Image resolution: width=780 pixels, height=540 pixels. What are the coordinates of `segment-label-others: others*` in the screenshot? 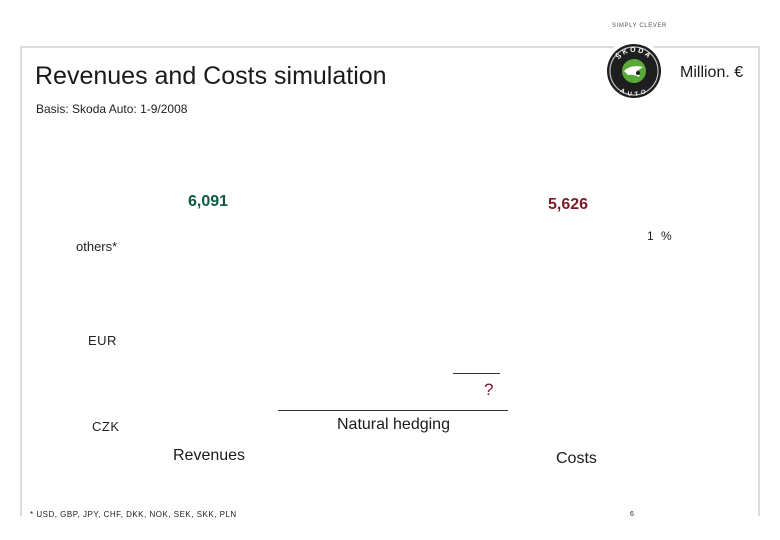 It's located at (97, 246).